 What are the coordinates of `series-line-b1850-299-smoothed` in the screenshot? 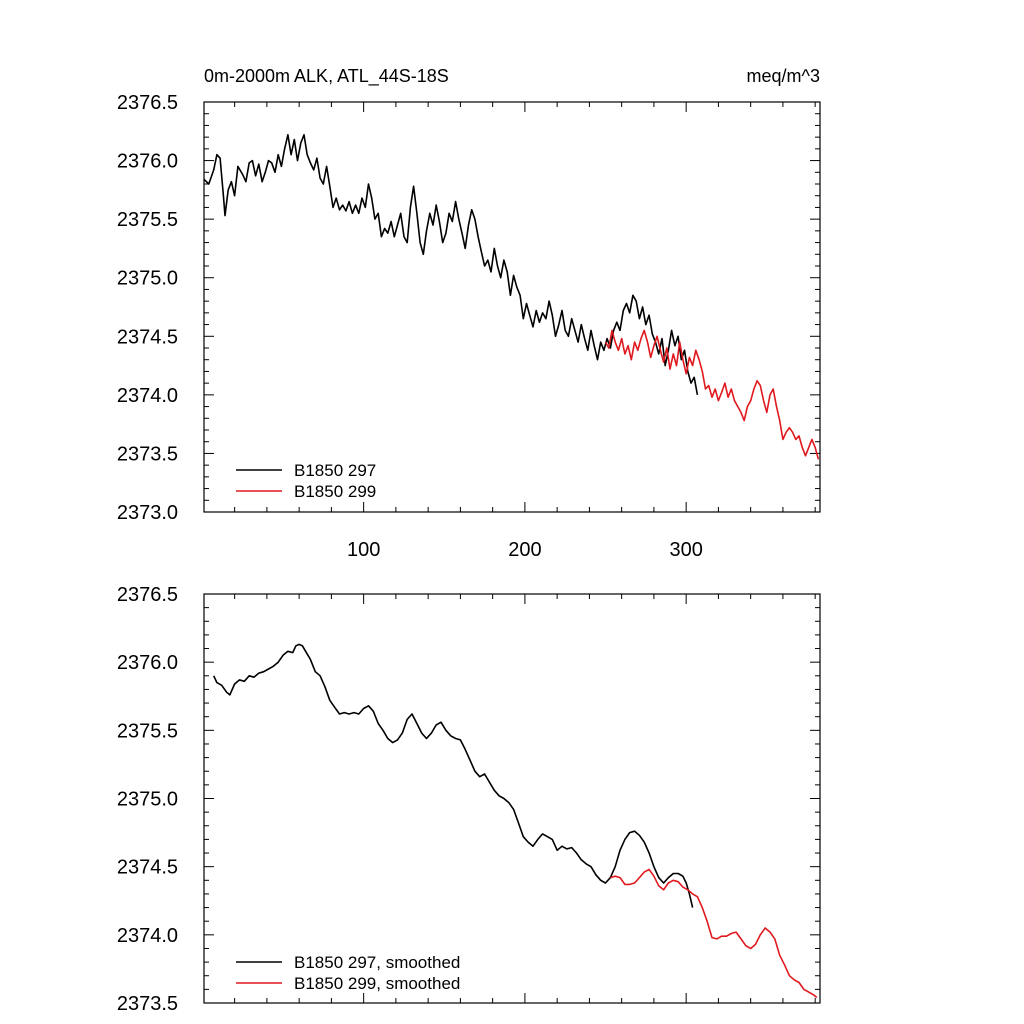 It's located at (714, 933).